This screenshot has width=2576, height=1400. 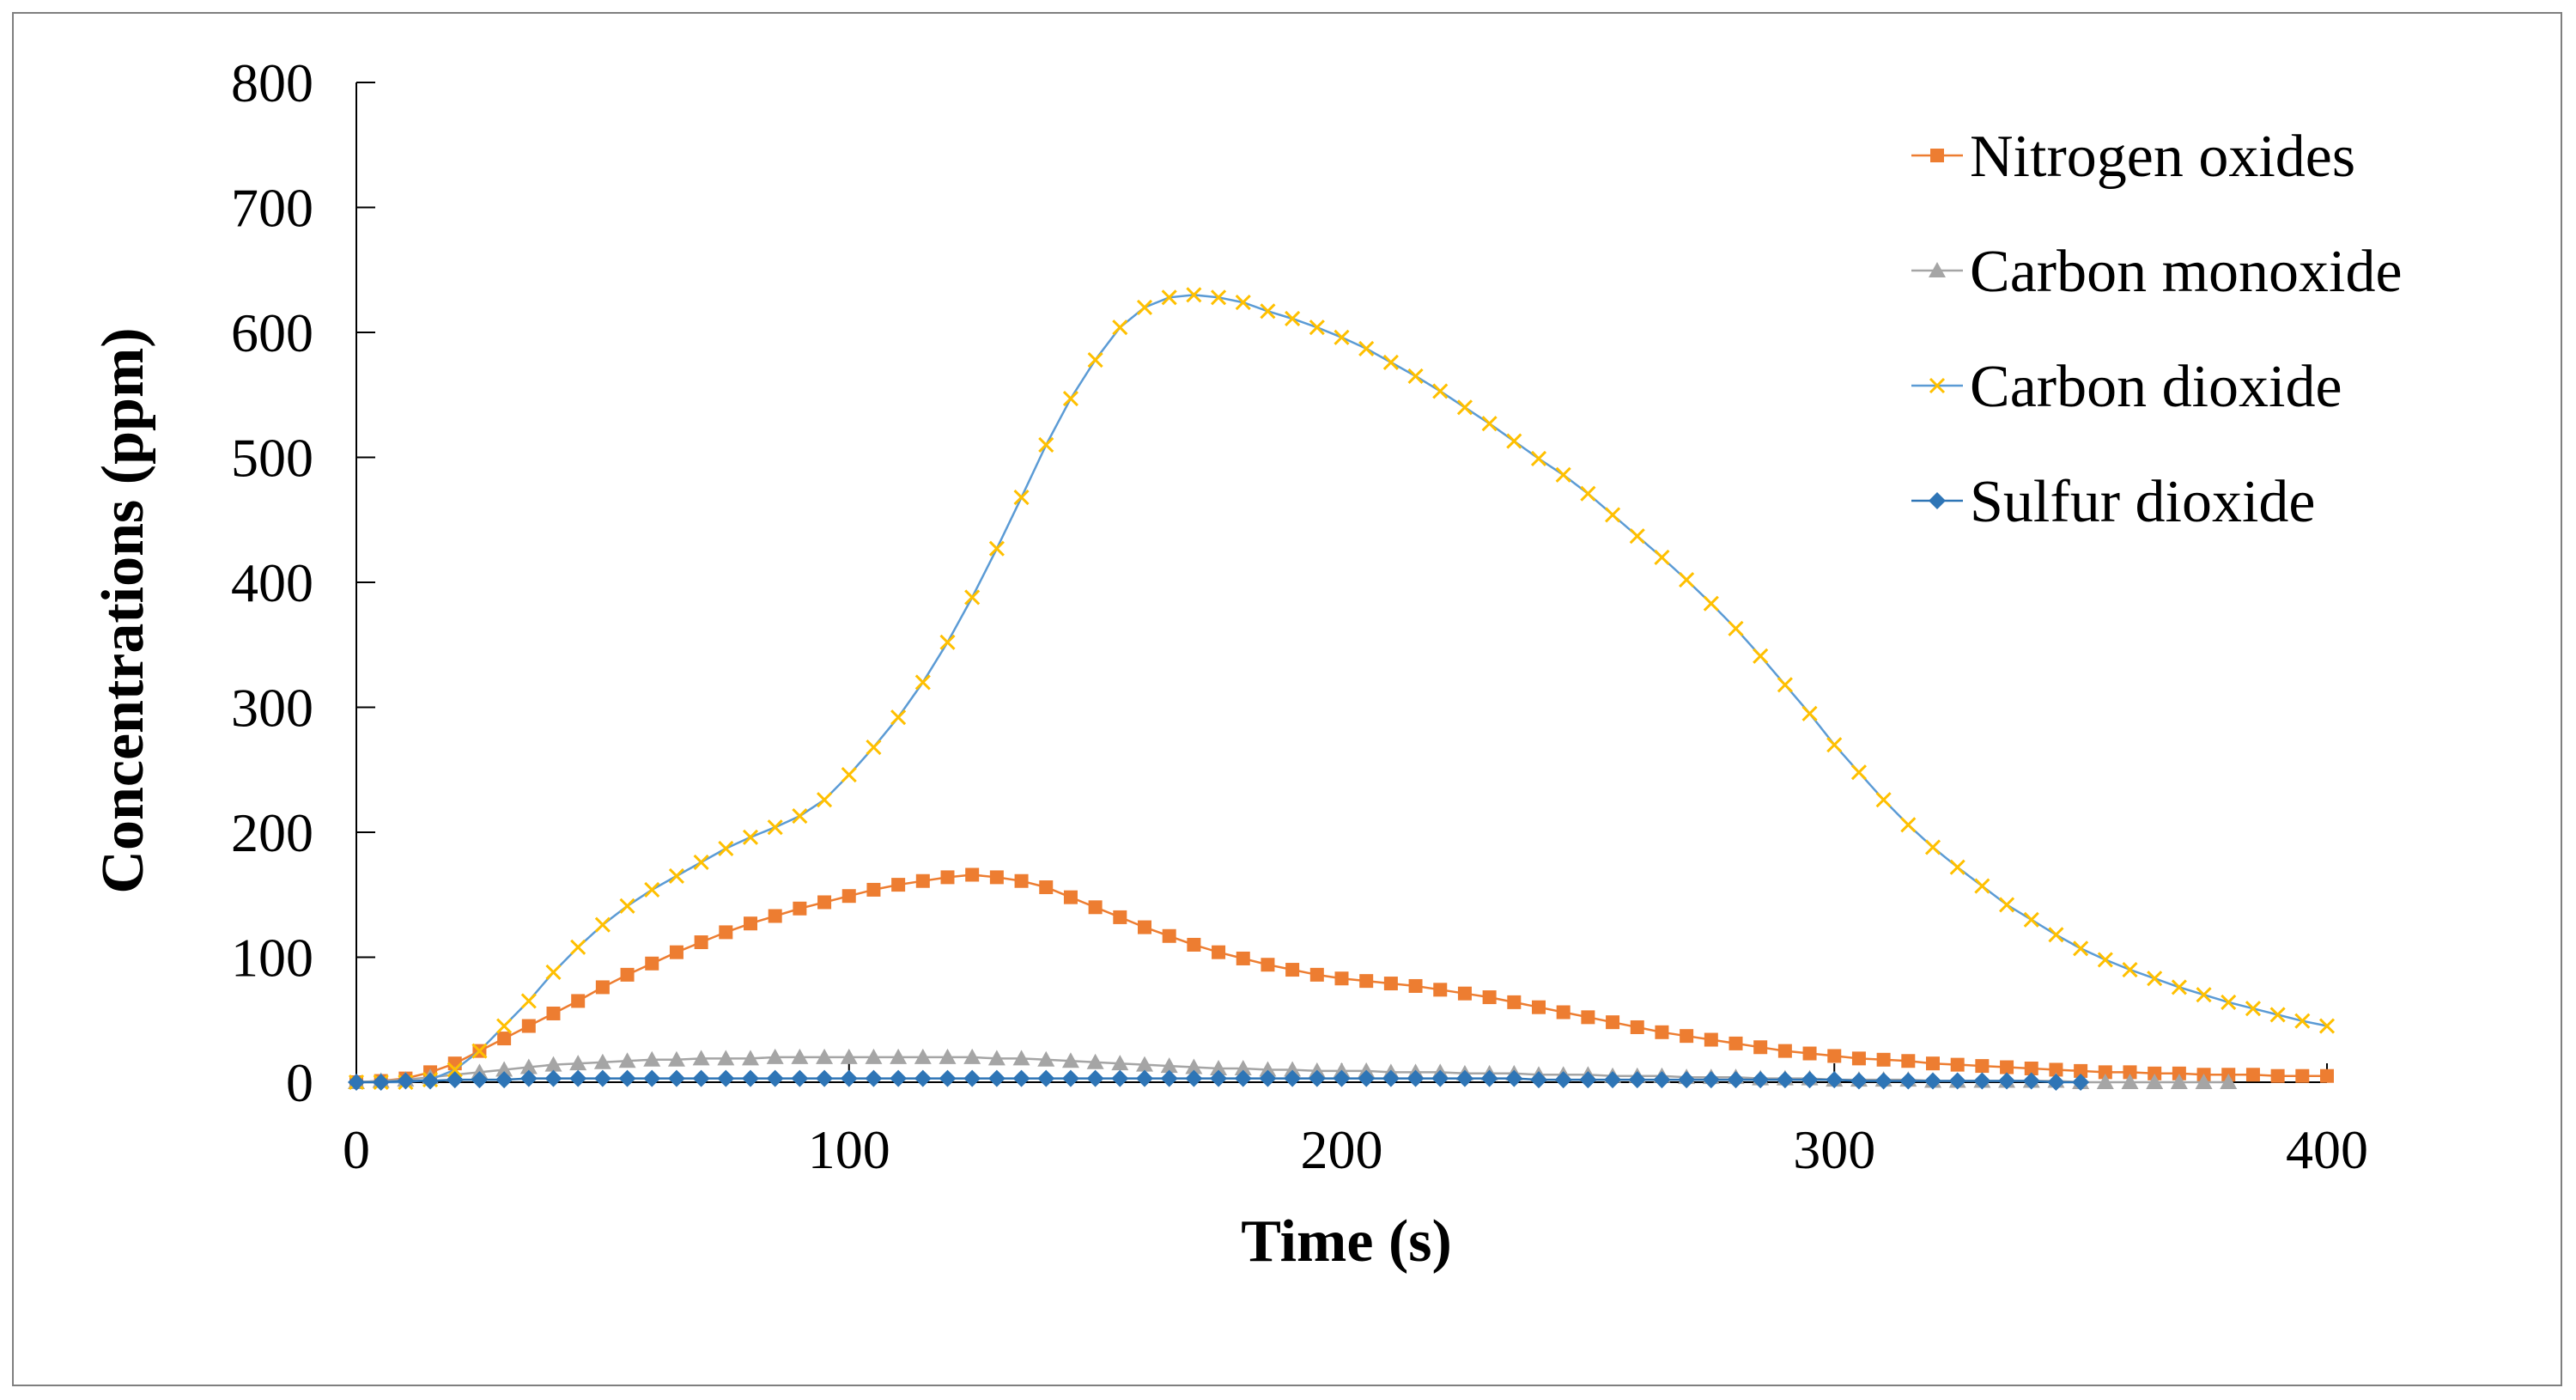 What do you see at coordinates (1341, 978) in the screenshot?
I see `series-nitrogen-oxides` at bounding box center [1341, 978].